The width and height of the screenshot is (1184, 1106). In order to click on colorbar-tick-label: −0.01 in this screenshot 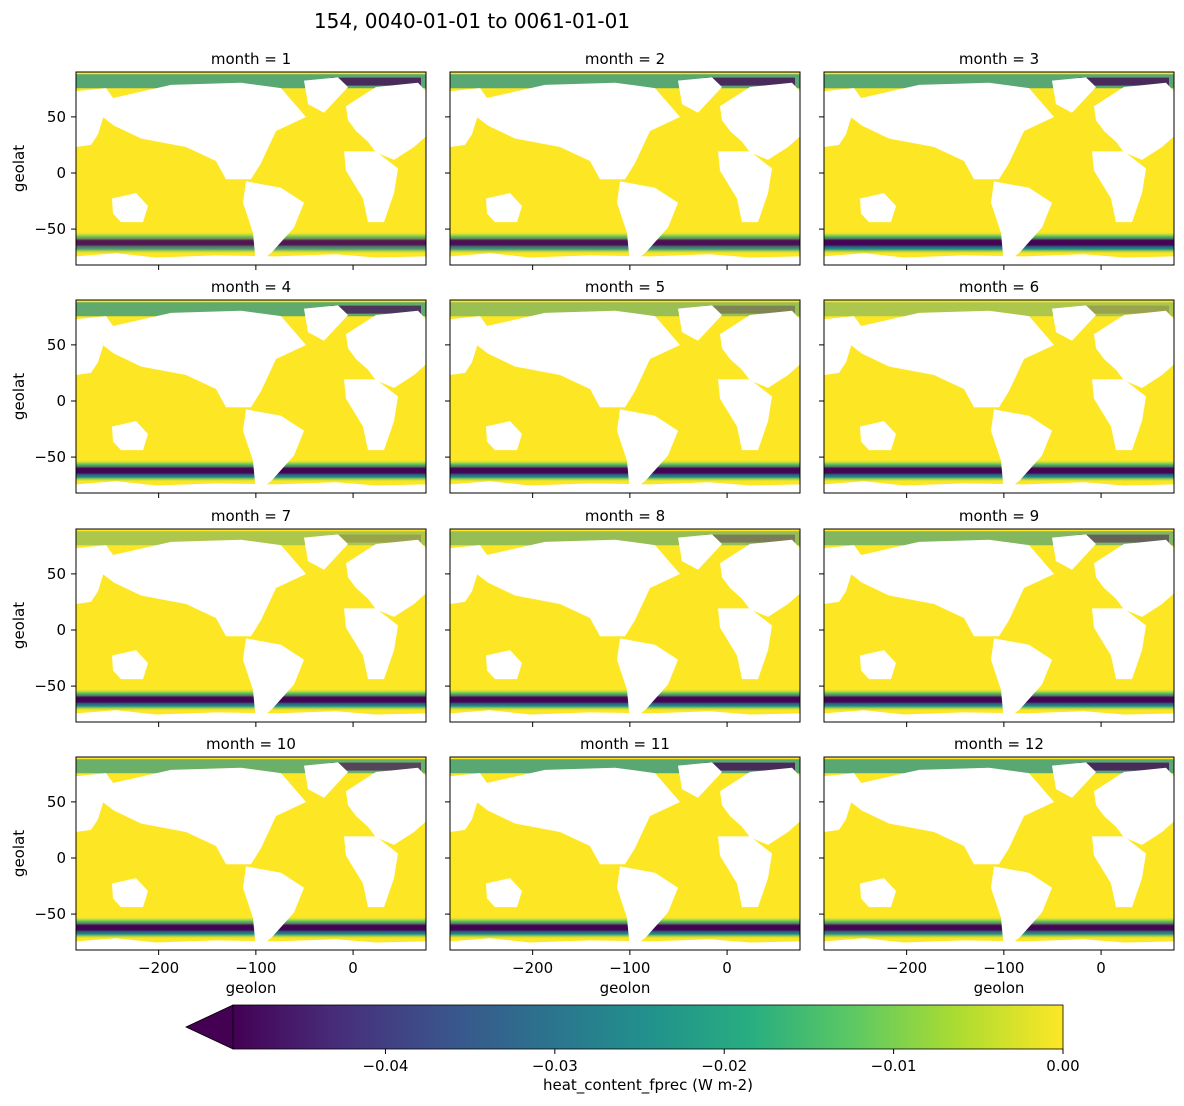, I will do `click(894, 1066)`.